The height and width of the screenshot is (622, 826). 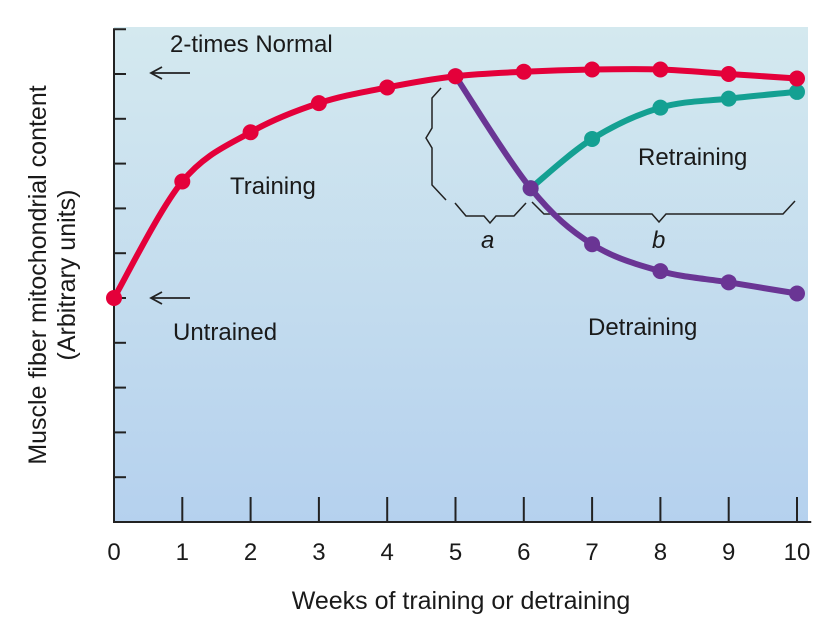 What do you see at coordinates (660, 552) in the screenshot?
I see `x-tick-label: 8` at bounding box center [660, 552].